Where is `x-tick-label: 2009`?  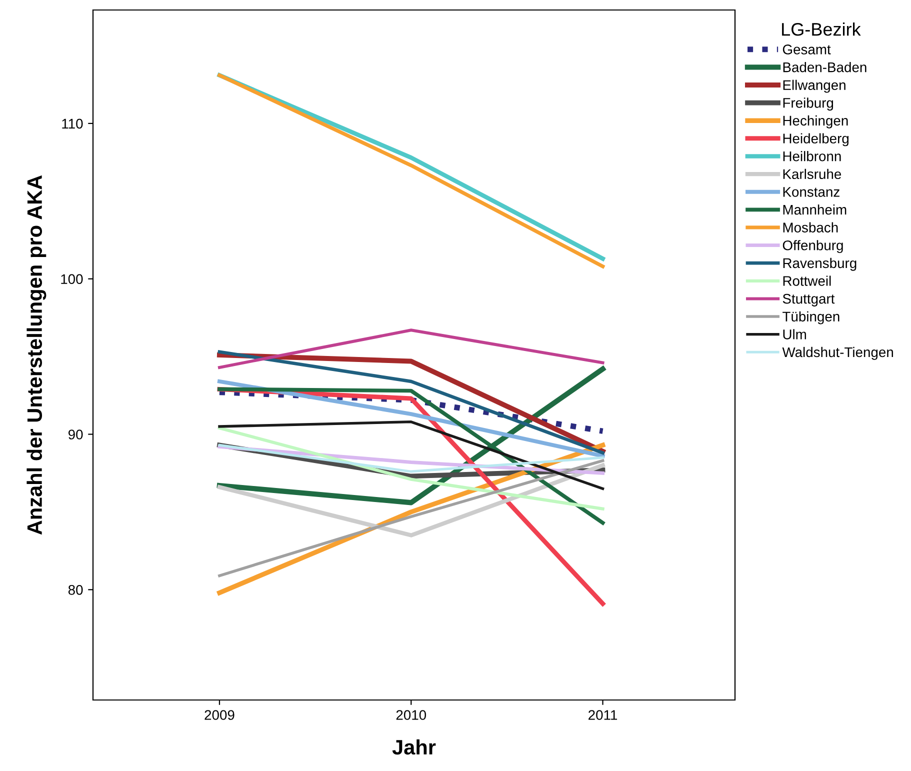
x-tick-label: 2009 is located at coordinates (219, 715).